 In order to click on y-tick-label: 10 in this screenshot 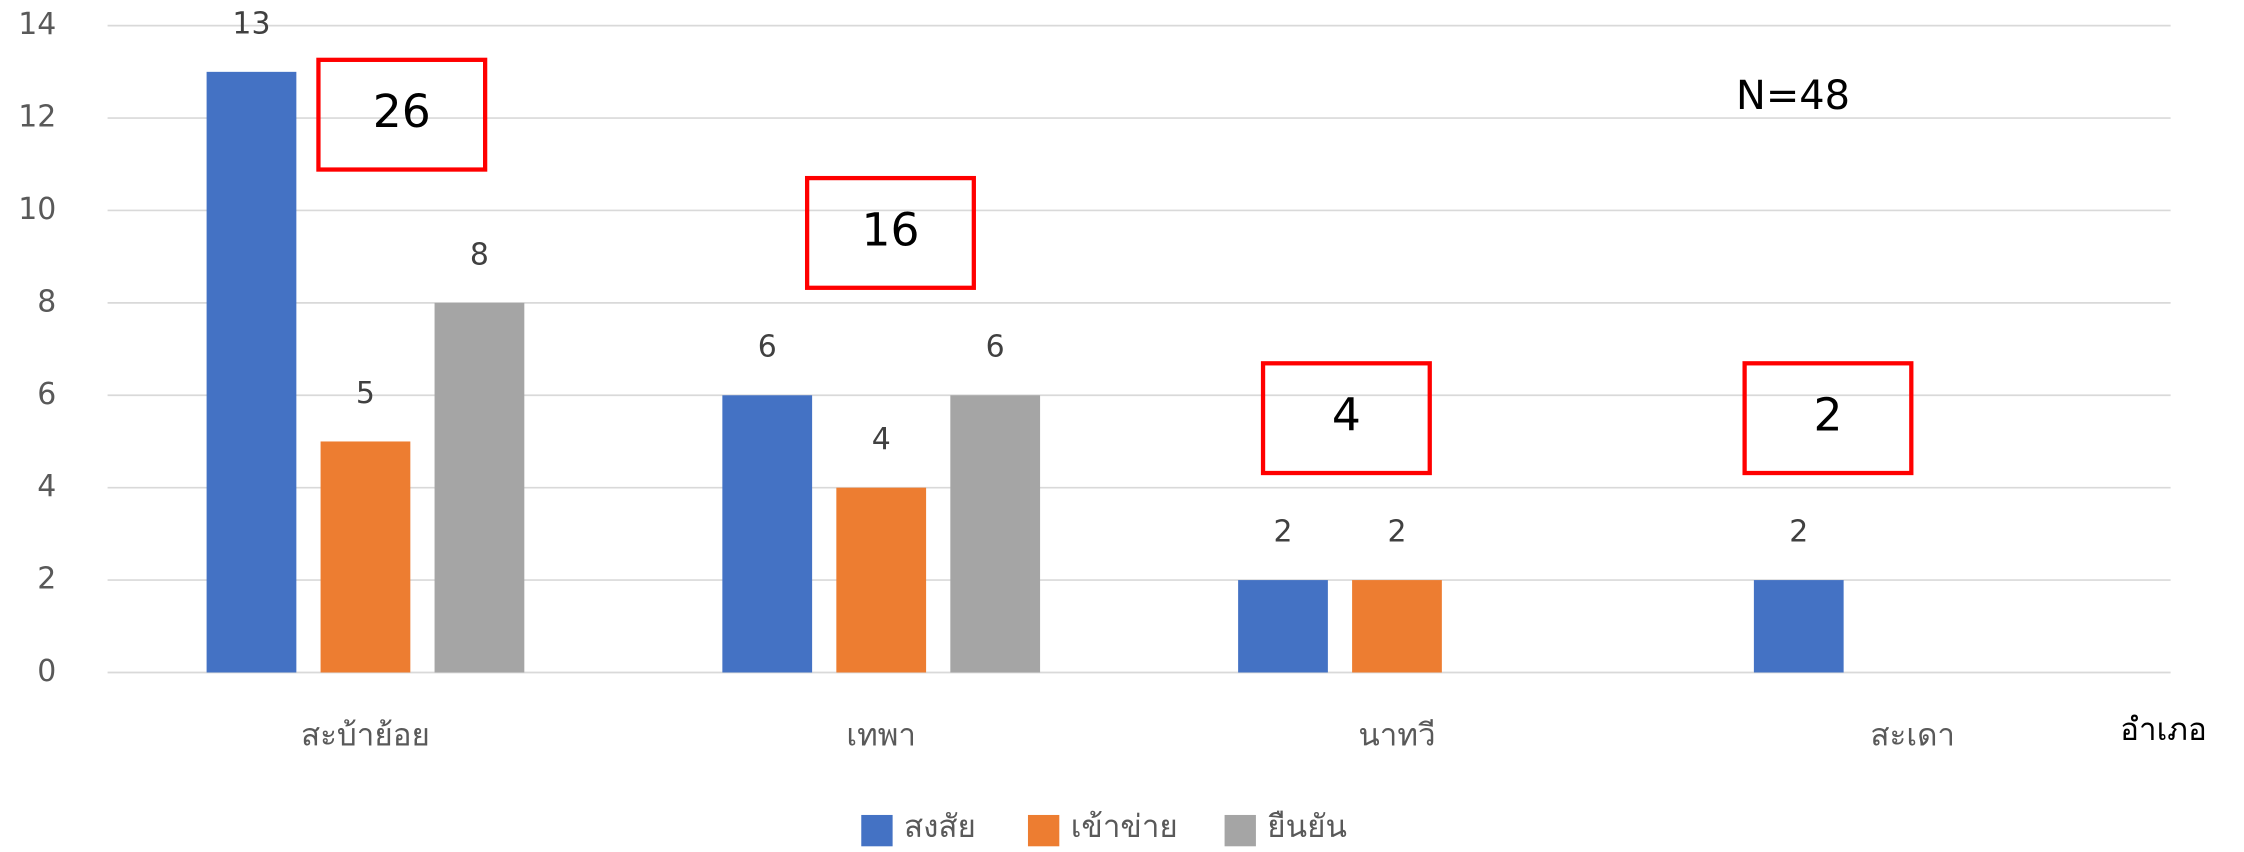, I will do `click(37, 209)`.